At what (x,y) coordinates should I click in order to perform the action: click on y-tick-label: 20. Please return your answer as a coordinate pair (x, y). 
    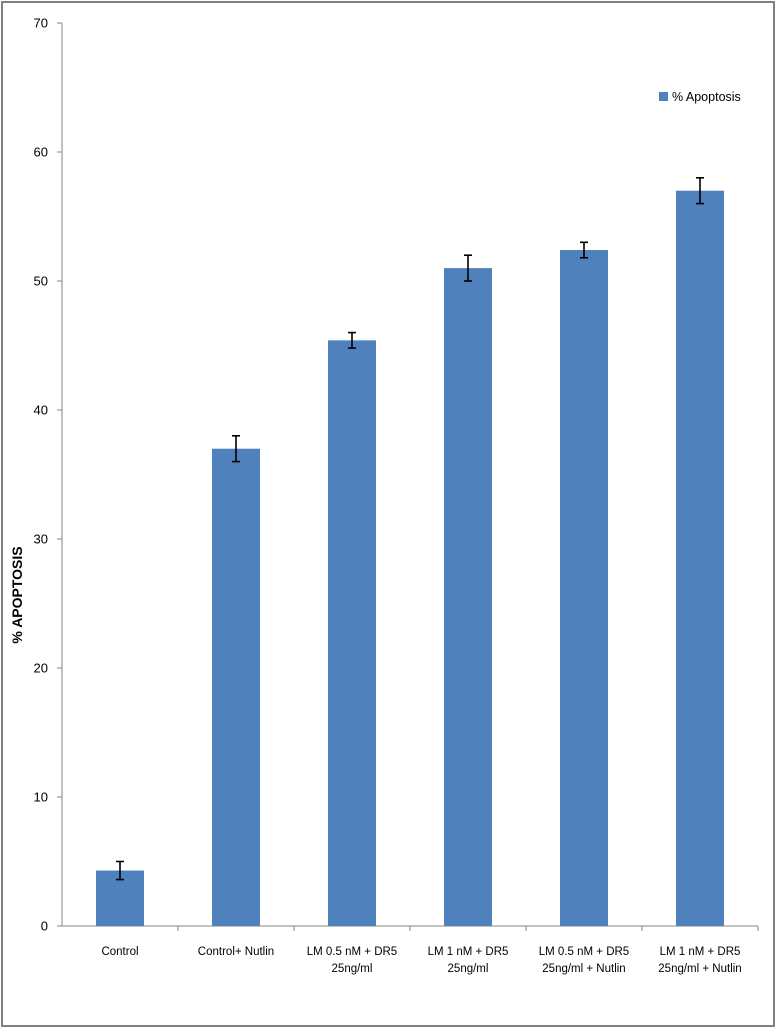
    Looking at the image, I should click on (41, 668).